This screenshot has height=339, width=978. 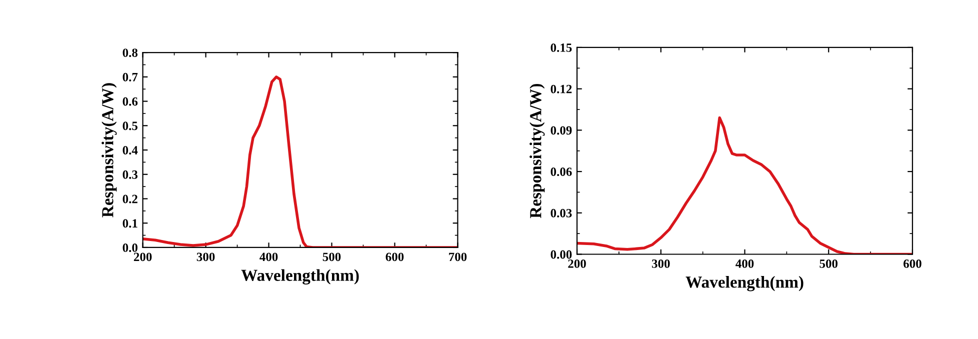 I want to click on y-tick-label: 0.15, so click(x=561, y=47).